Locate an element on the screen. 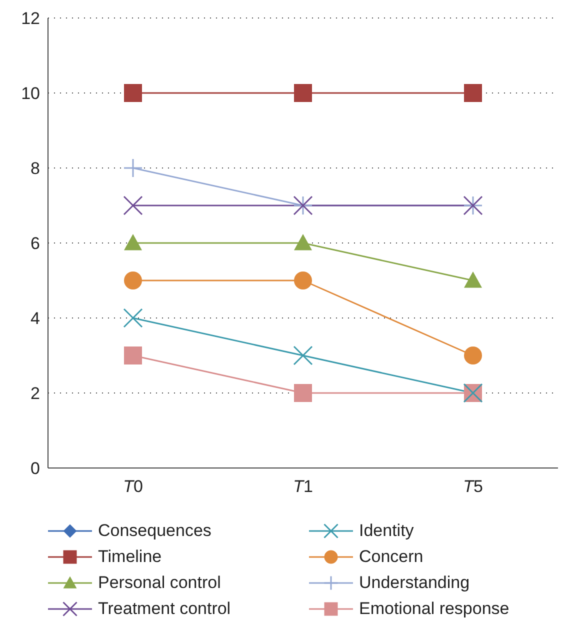 The image size is (578, 640). y-tick-label: 2 is located at coordinates (35, 394).